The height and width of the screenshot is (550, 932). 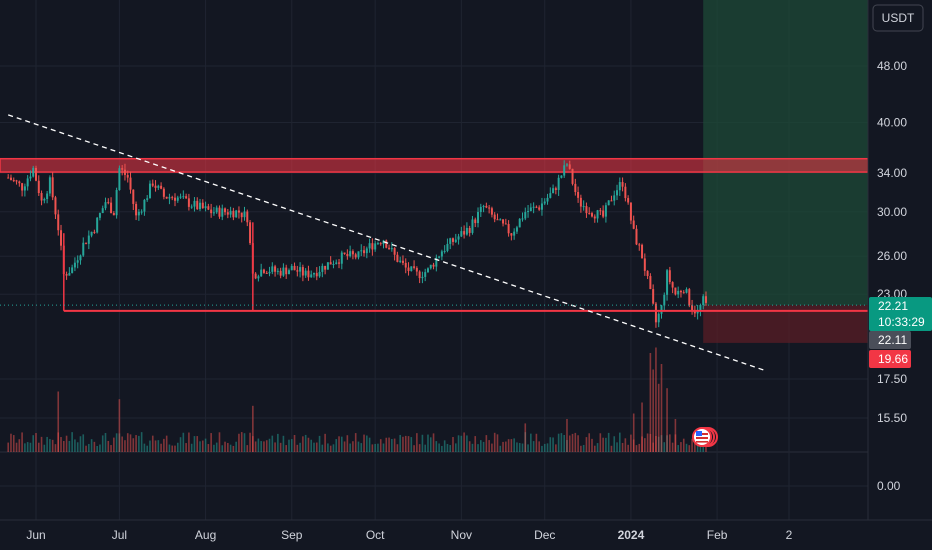 I want to click on us-flag-icon, so click(x=702, y=437).